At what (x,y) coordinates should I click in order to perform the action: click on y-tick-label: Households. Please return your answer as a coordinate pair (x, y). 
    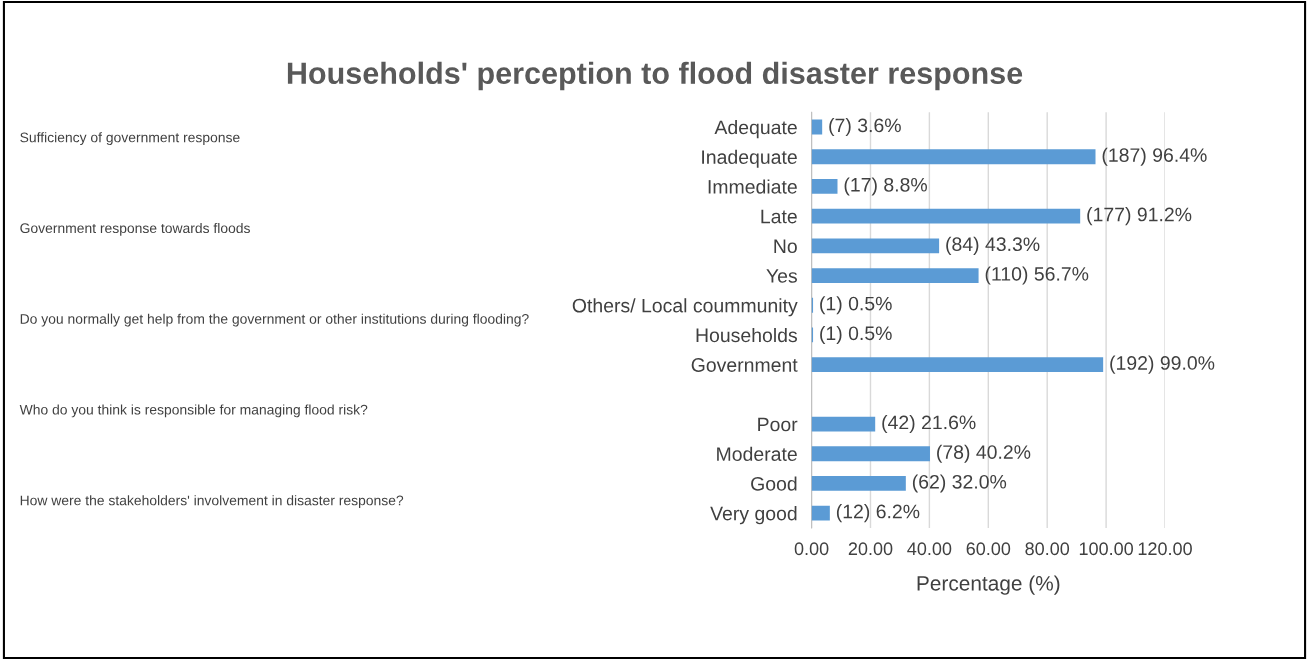
    Looking at the image, I should click on (746, 335).